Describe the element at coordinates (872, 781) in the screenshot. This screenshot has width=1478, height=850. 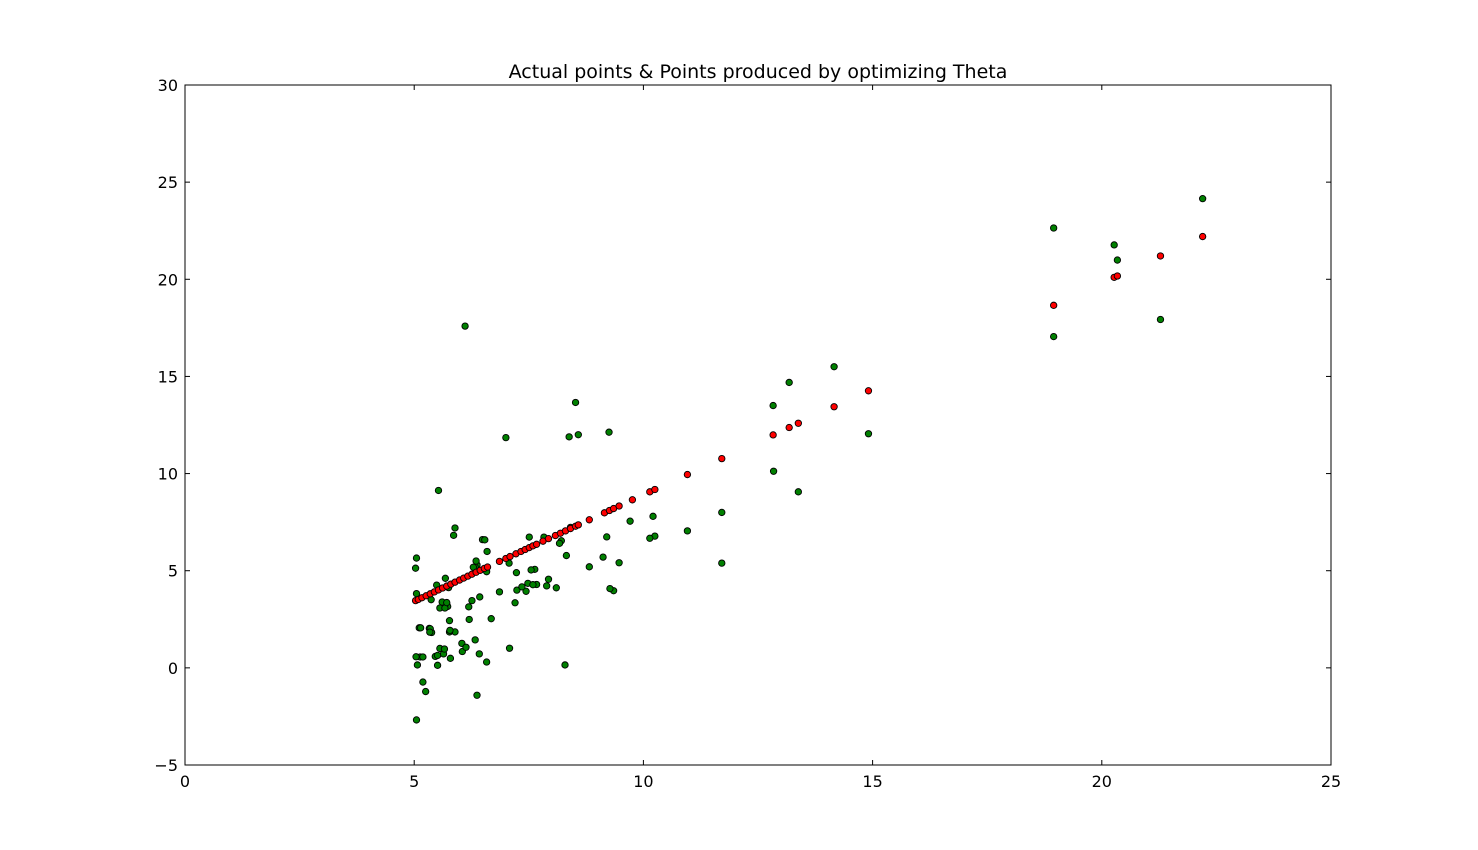
I see `x-tick-label: 15` at that location.